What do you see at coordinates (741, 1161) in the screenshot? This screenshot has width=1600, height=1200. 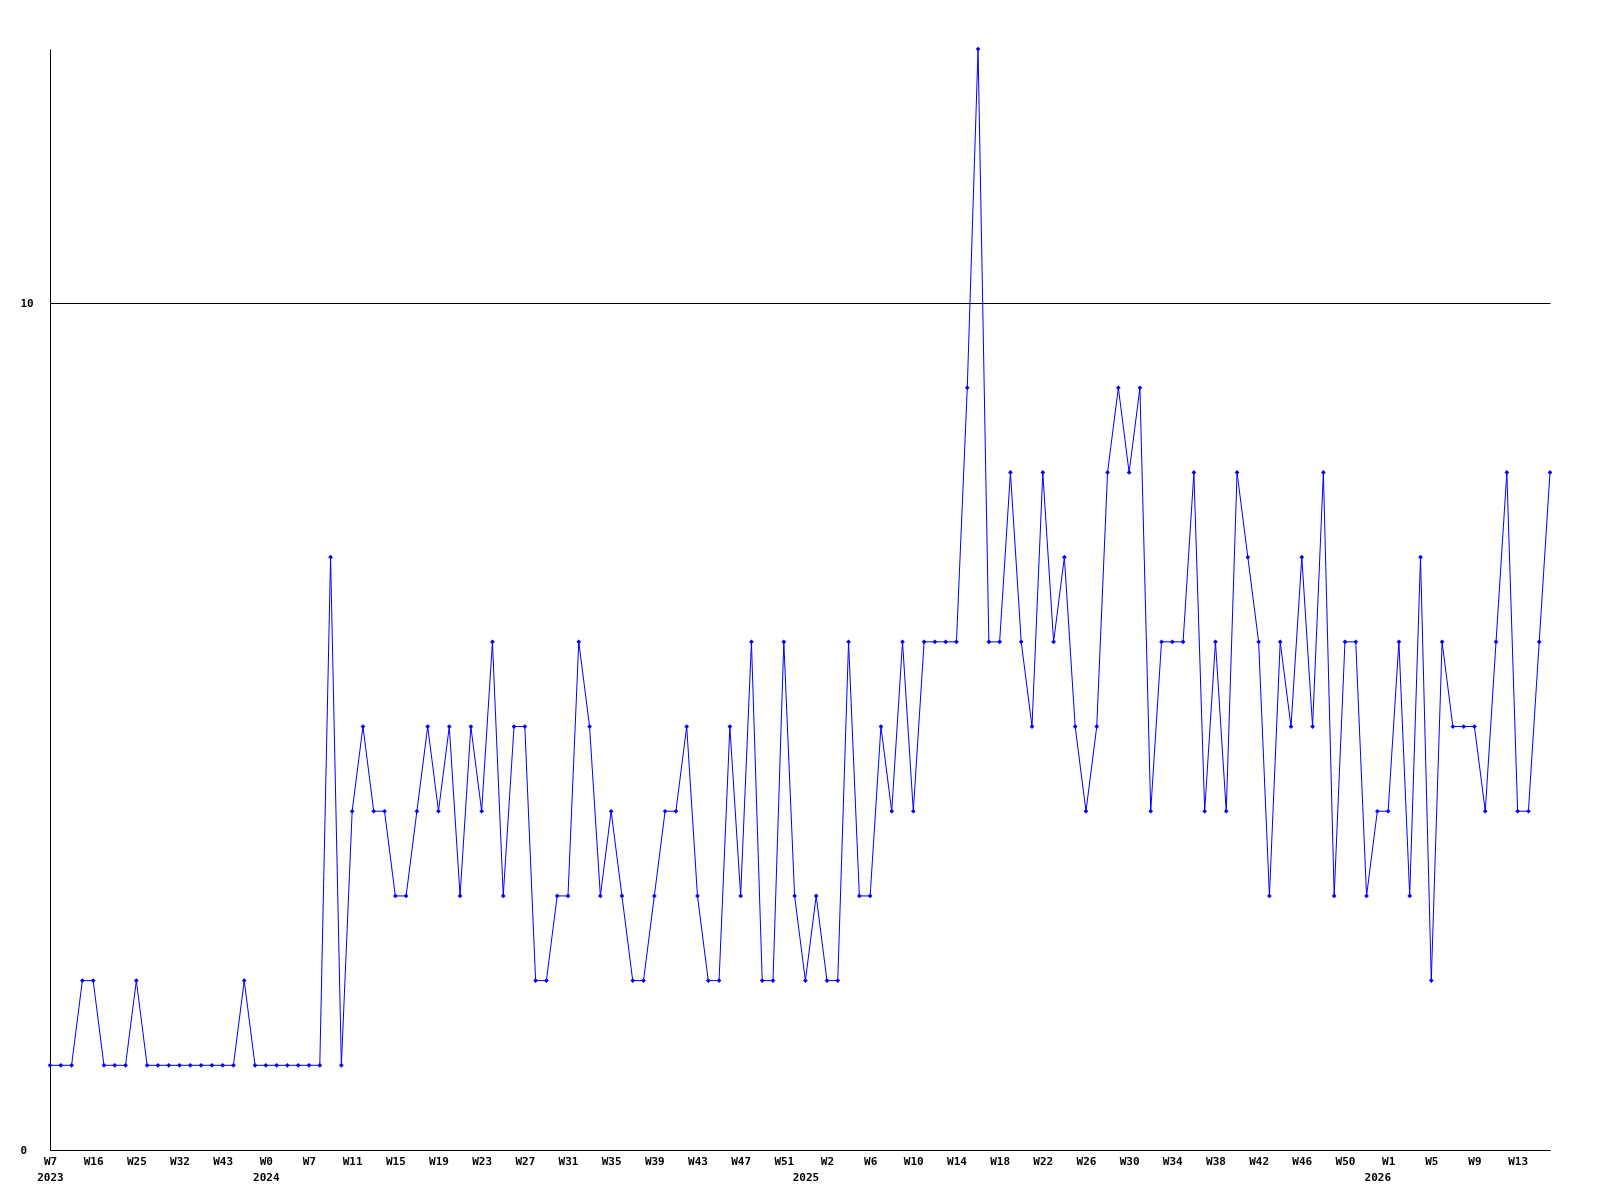 I see `x-tick-label: W47` at bounding box center [741, 1161].